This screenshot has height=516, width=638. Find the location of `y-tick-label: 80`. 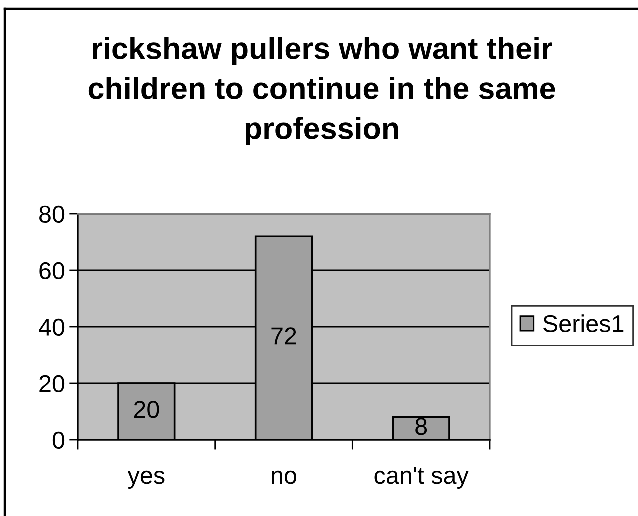

y-tick-label: 80 is located at coordinates (52, 215).